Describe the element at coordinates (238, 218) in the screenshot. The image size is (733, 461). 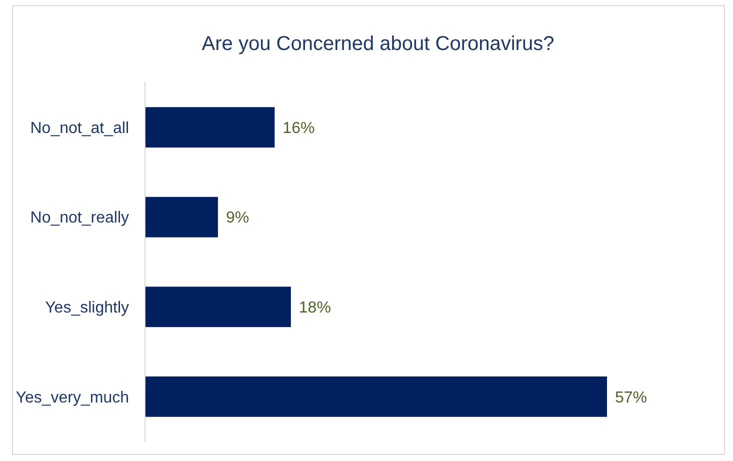
I see `data-label: 9%` at that location.